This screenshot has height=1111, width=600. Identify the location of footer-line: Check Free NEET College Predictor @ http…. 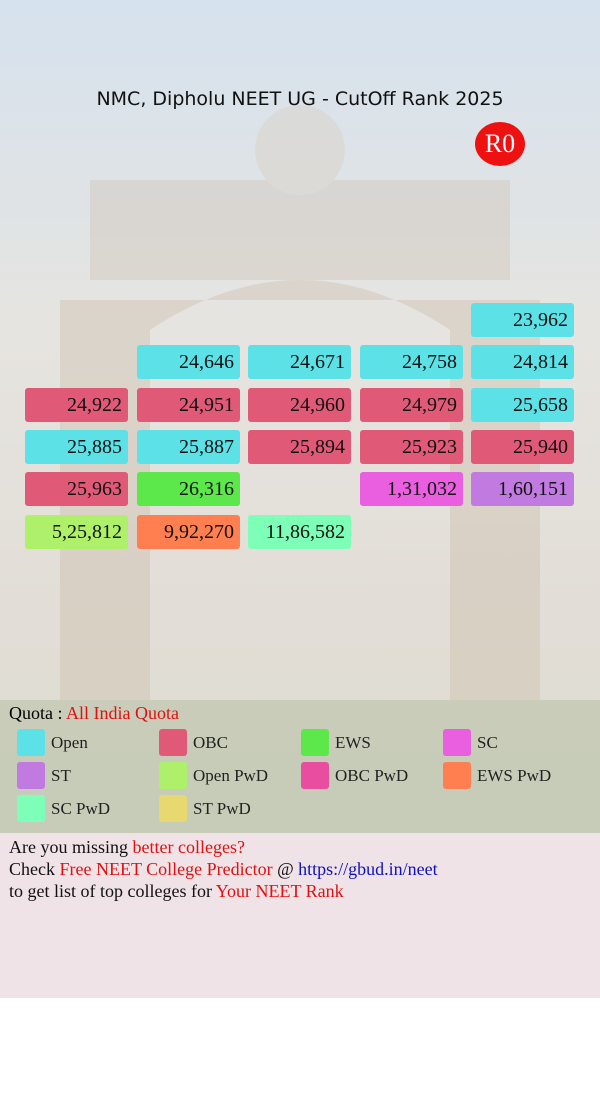
(223, 869).